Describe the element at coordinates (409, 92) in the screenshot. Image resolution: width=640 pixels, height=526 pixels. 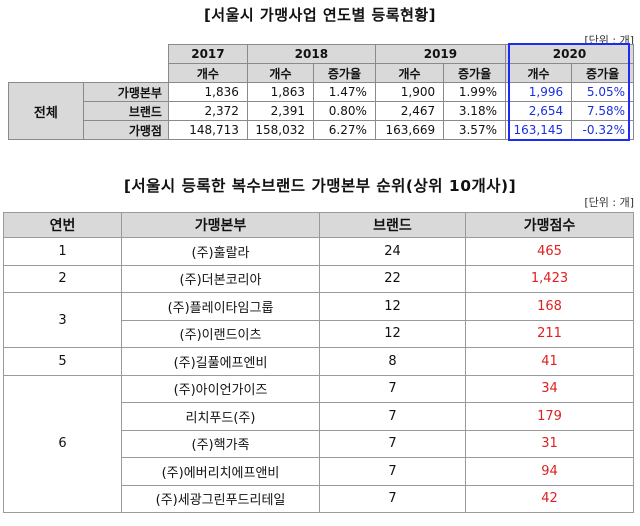
I see `value-cell: 1,900` at that location.